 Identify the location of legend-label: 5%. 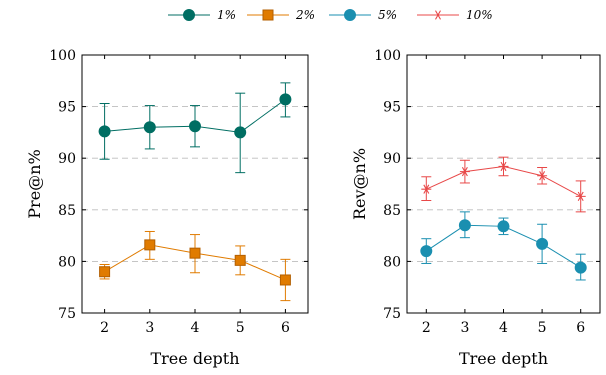
(387, 15).